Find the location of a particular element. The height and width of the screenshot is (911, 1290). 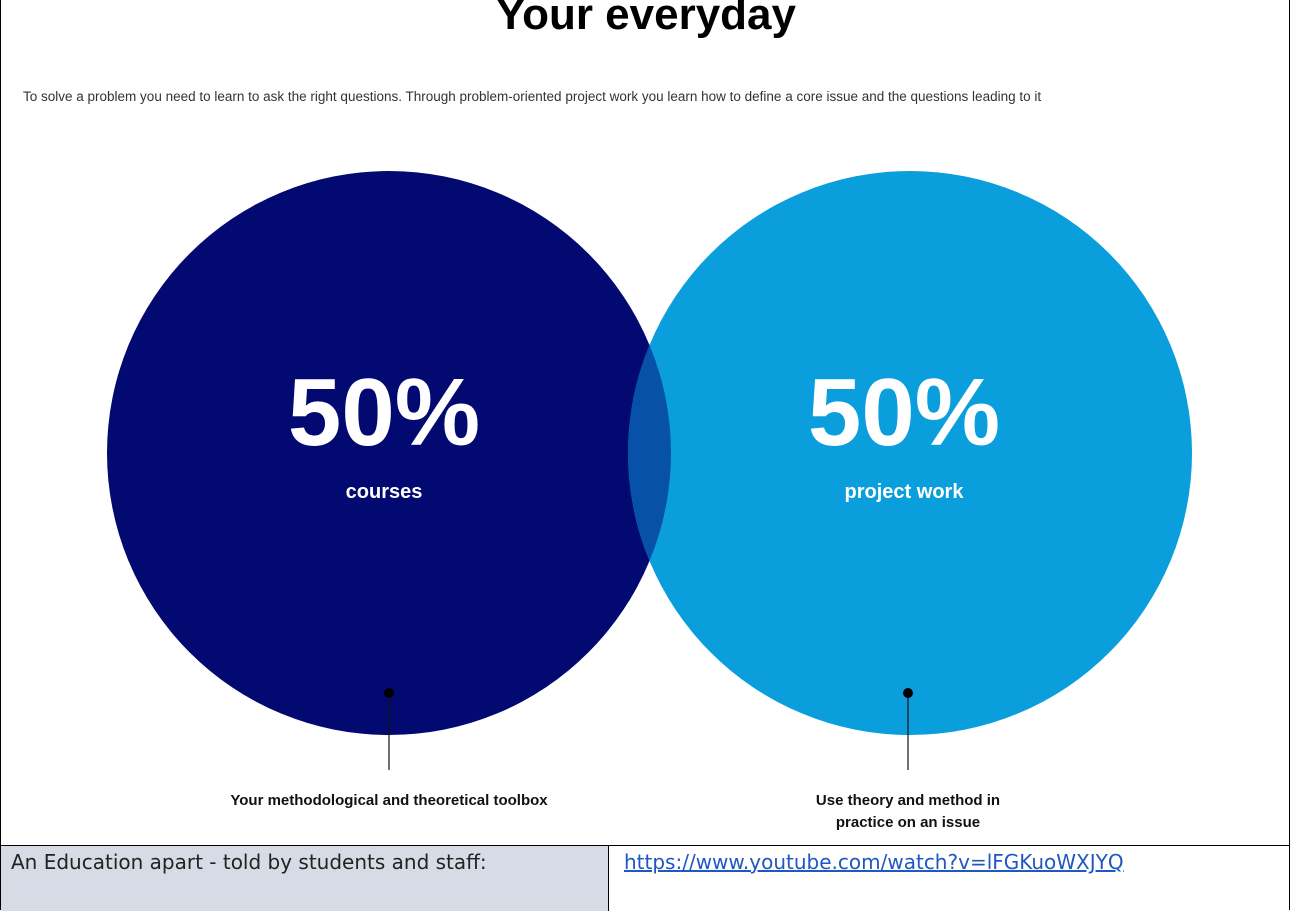

project-work-caption-line1: Use theory and method in is located at coordinates (908, 800).